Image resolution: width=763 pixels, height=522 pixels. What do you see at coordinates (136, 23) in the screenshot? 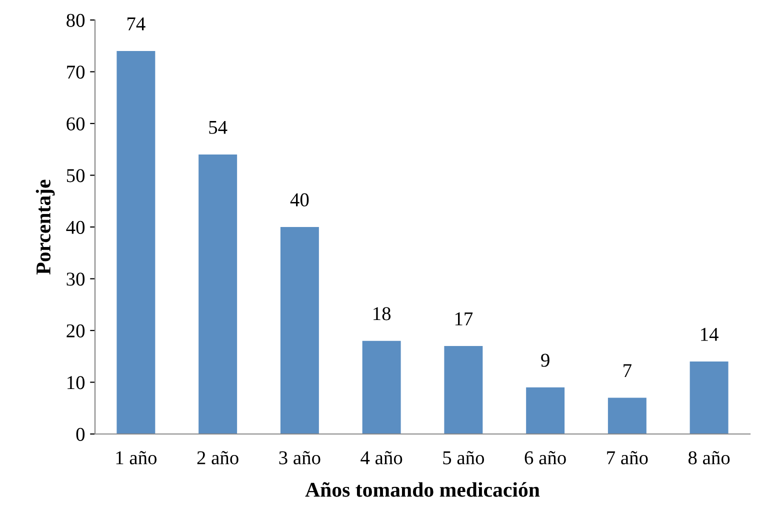
I see `data-label: 74` at bounding box center [136, 23].